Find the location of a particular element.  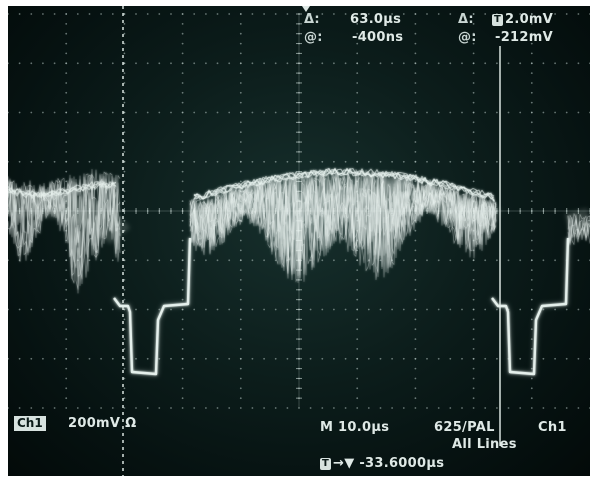

time-at-label: @: is located at coordinates (313, 37).